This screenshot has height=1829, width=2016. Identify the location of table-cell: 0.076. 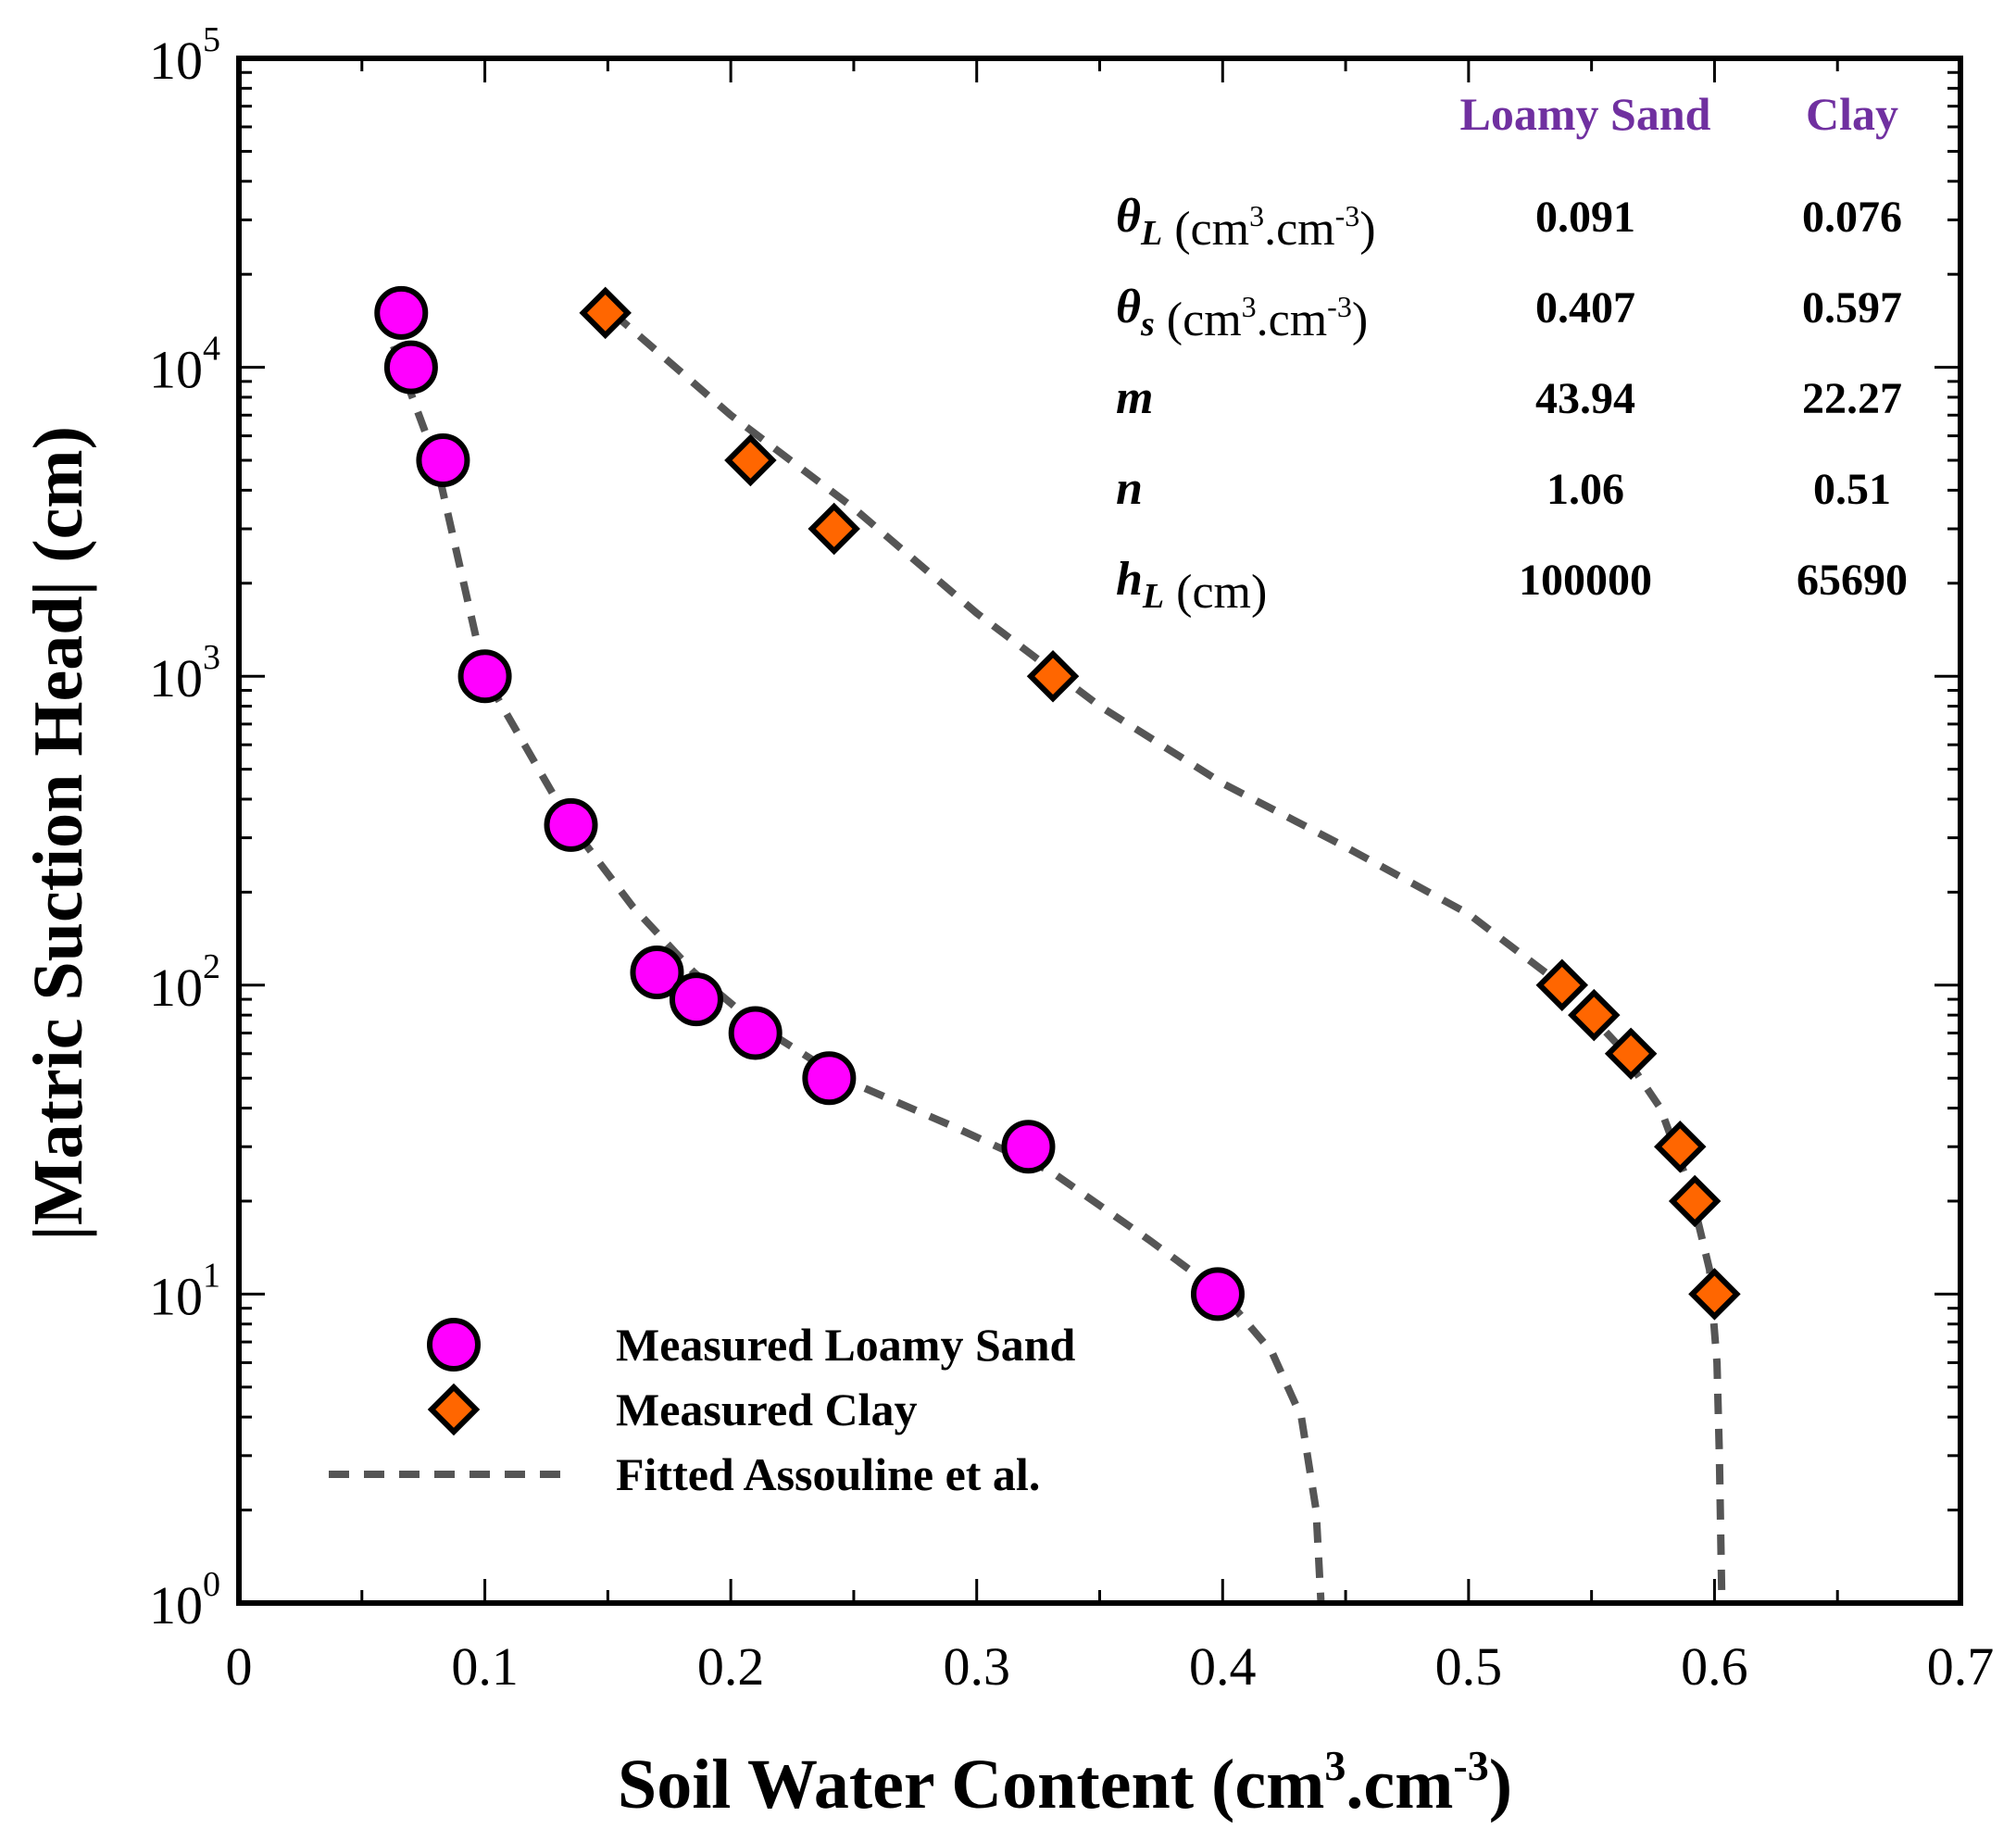
(1852, 217).